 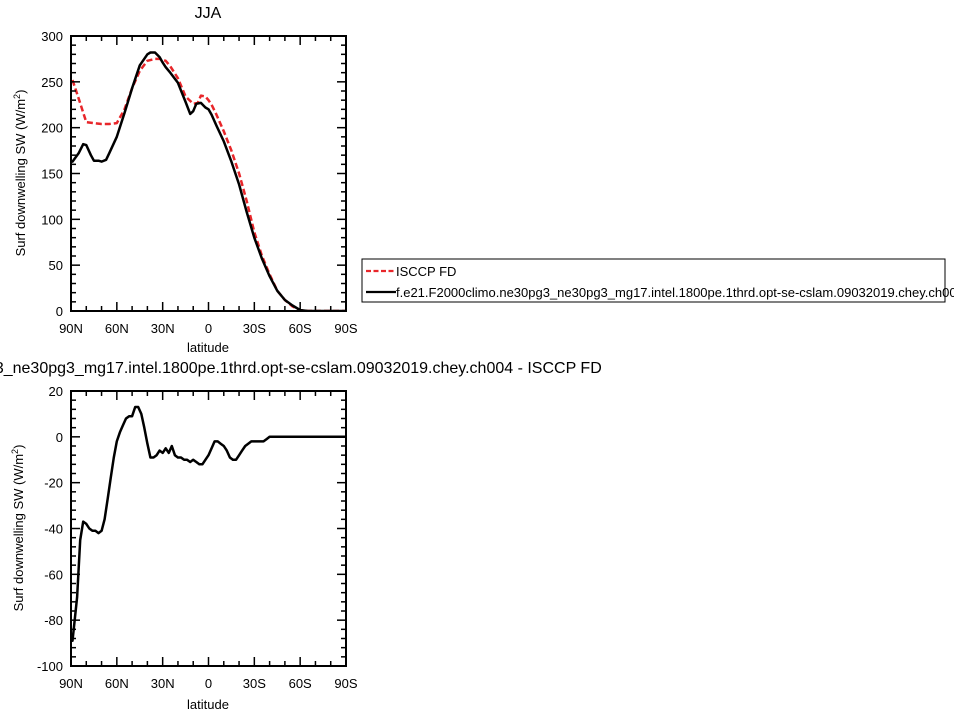 I want to click on y-tick-label: 20, so click(x=56, y=391).